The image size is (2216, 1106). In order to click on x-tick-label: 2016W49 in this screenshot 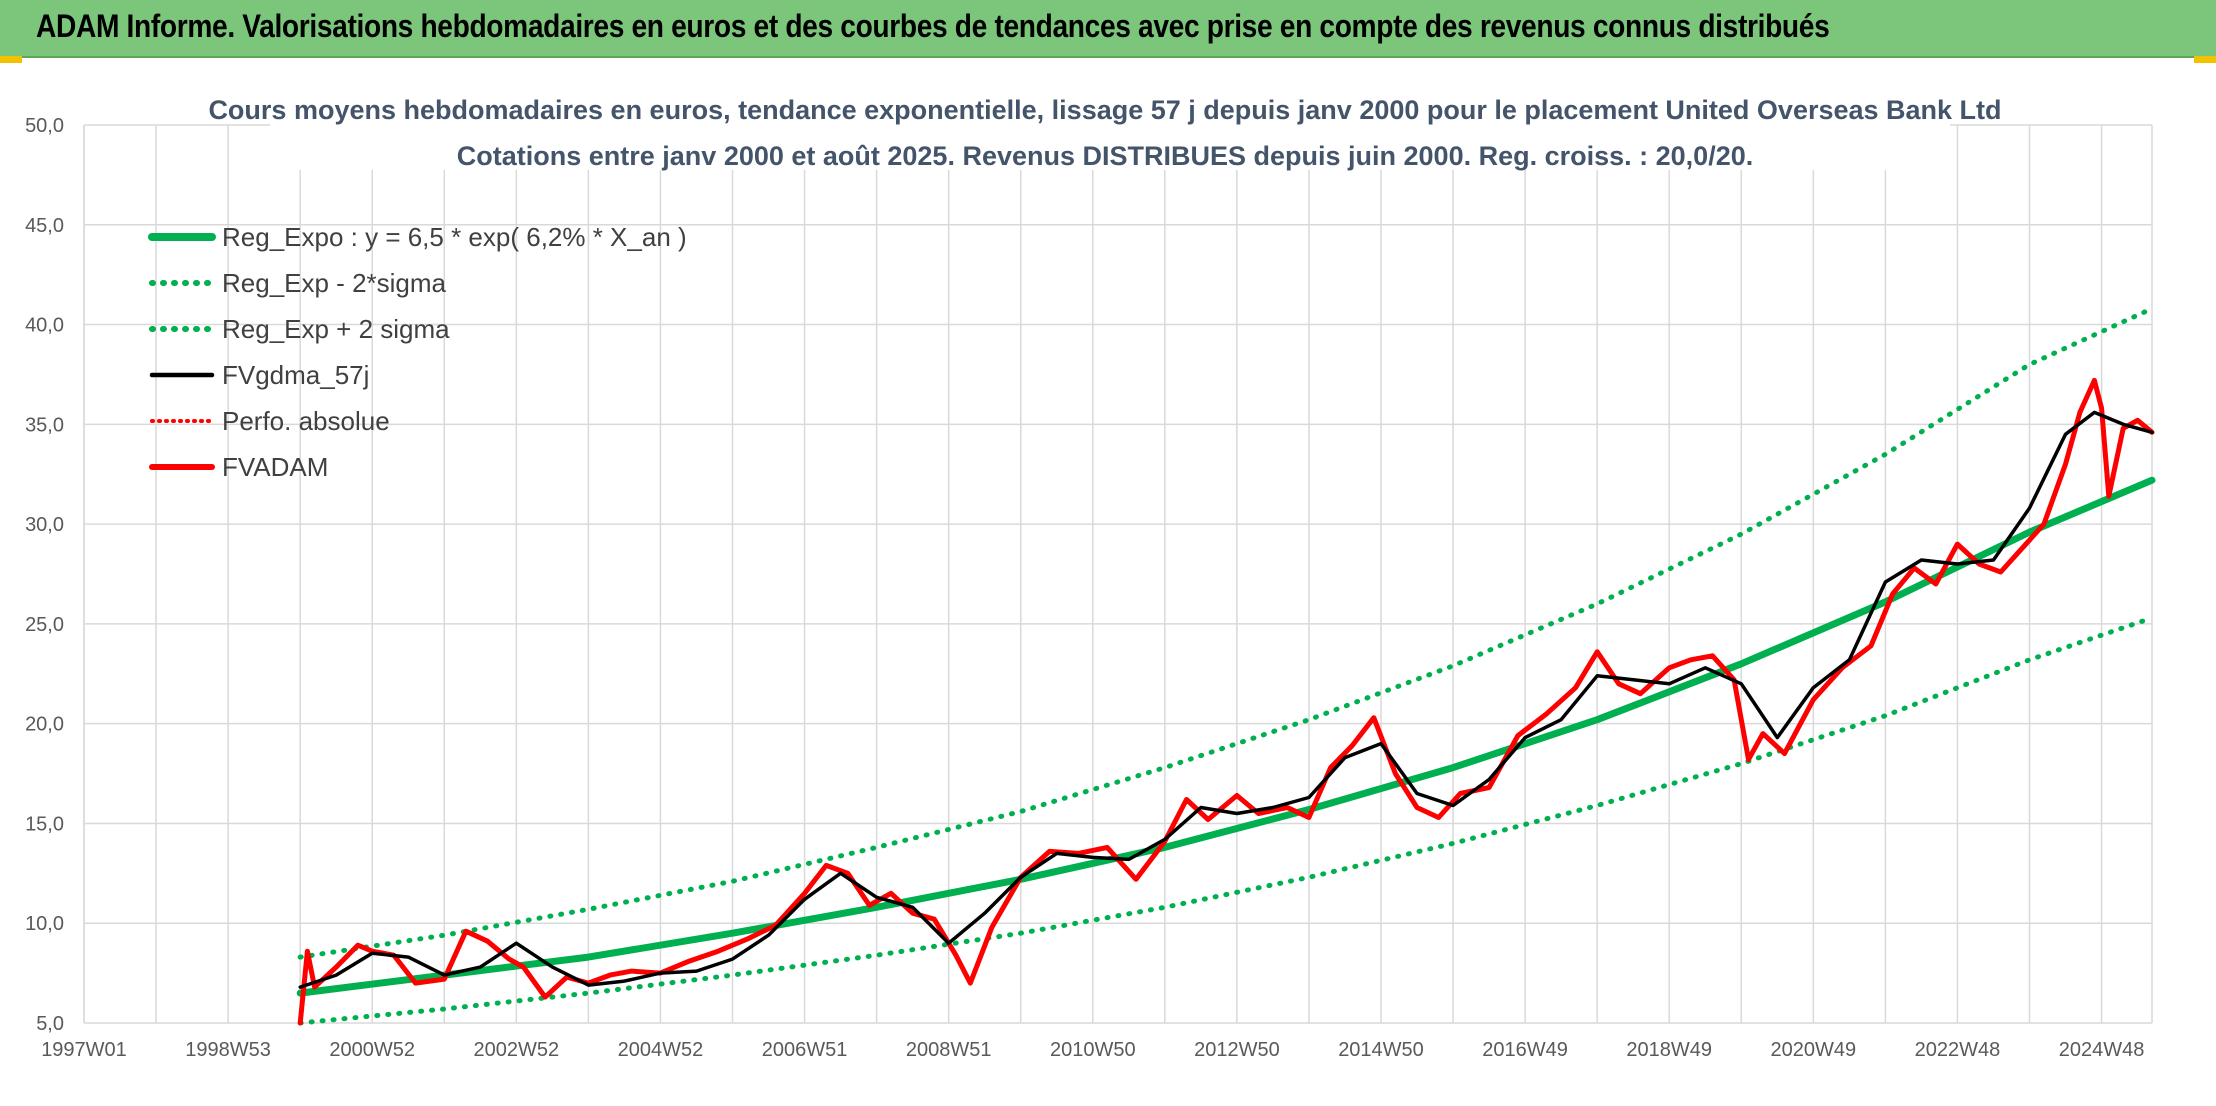, I will do `click(1525, 1050)`.